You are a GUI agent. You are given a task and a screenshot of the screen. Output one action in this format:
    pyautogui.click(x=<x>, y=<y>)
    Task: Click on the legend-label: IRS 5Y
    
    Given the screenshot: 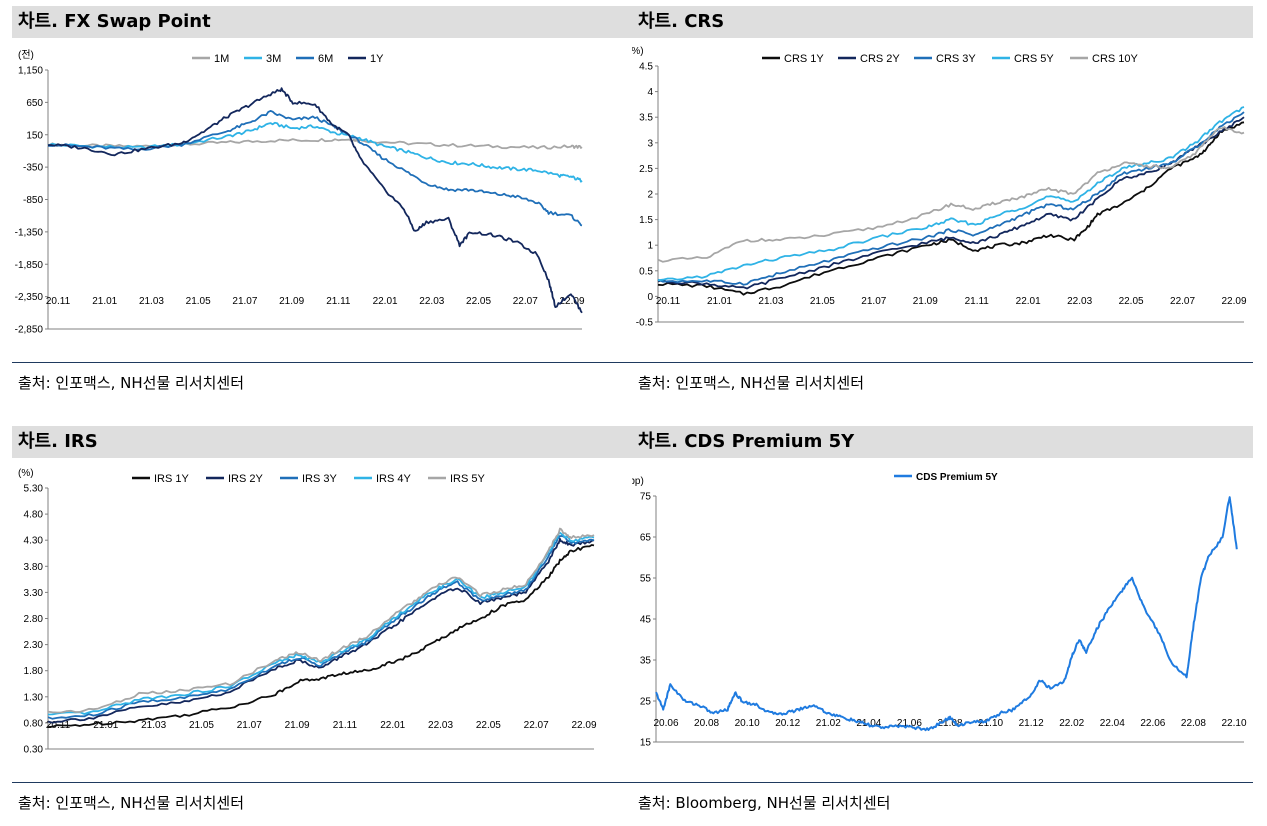 What is the action you would take?
    pyautogui.click(x=468, y=479)
    